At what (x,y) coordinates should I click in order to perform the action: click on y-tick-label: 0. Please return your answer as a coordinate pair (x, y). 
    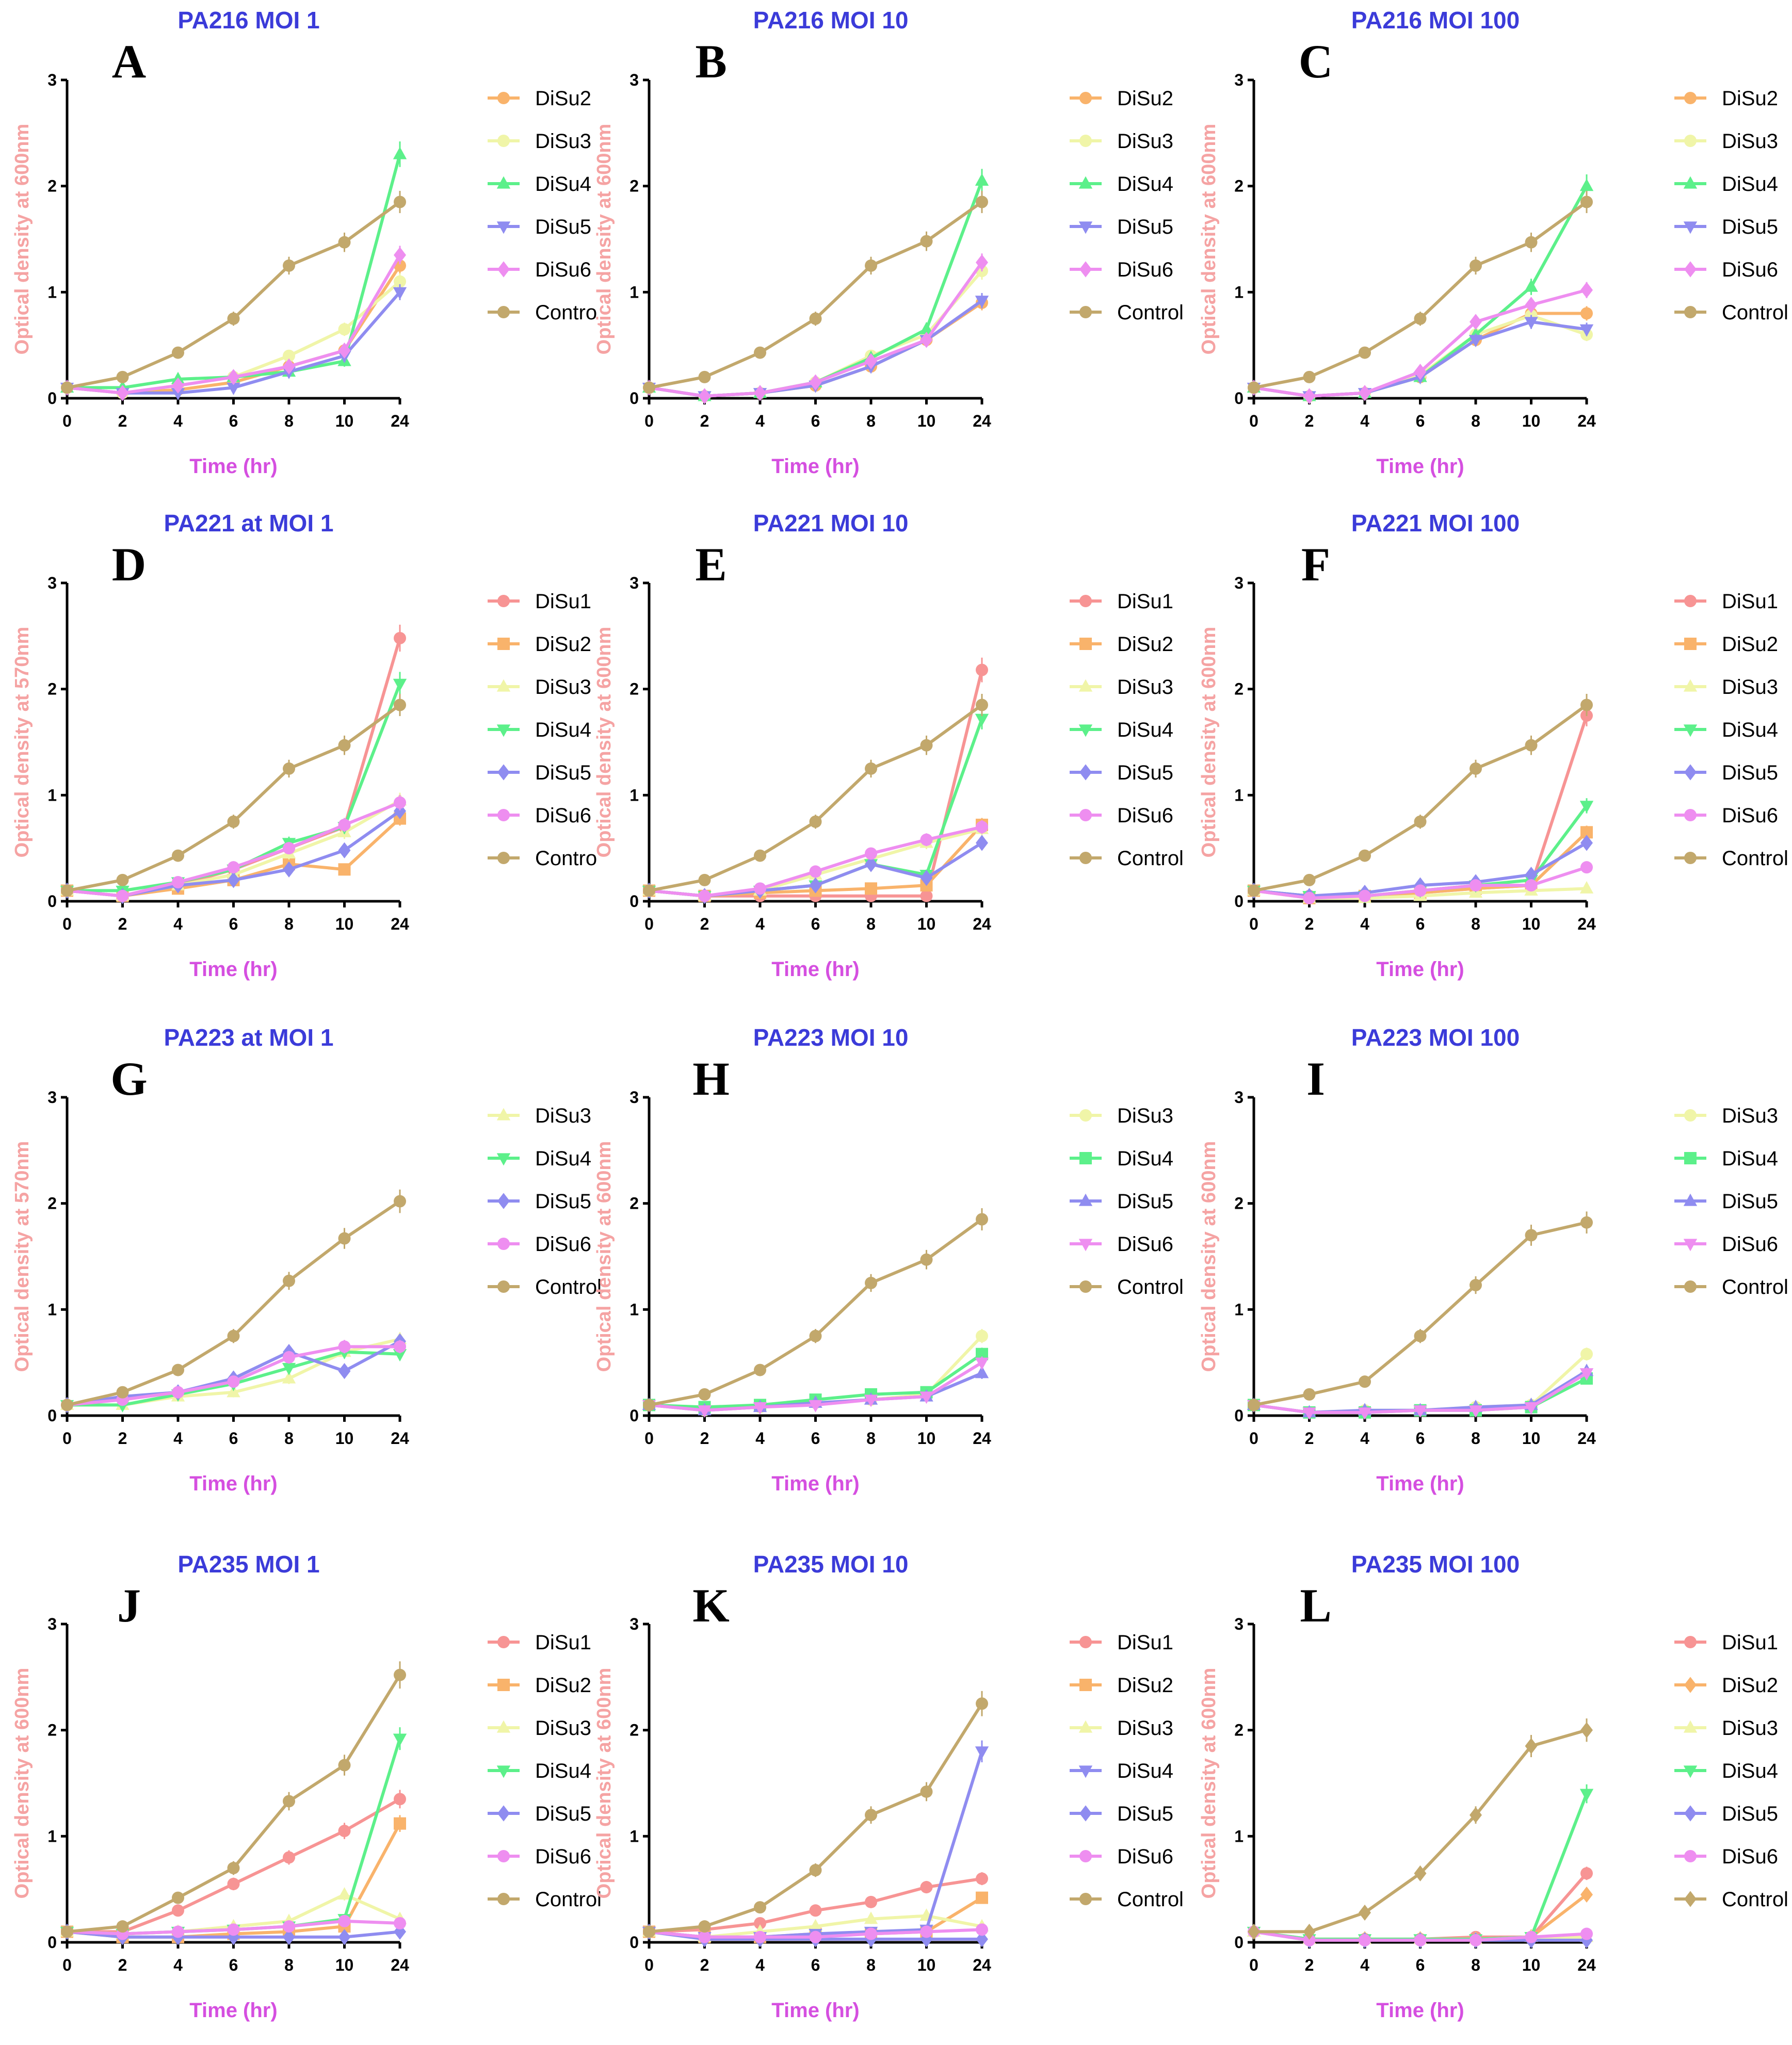
    Looking at the image, I should click on (634, 1415).